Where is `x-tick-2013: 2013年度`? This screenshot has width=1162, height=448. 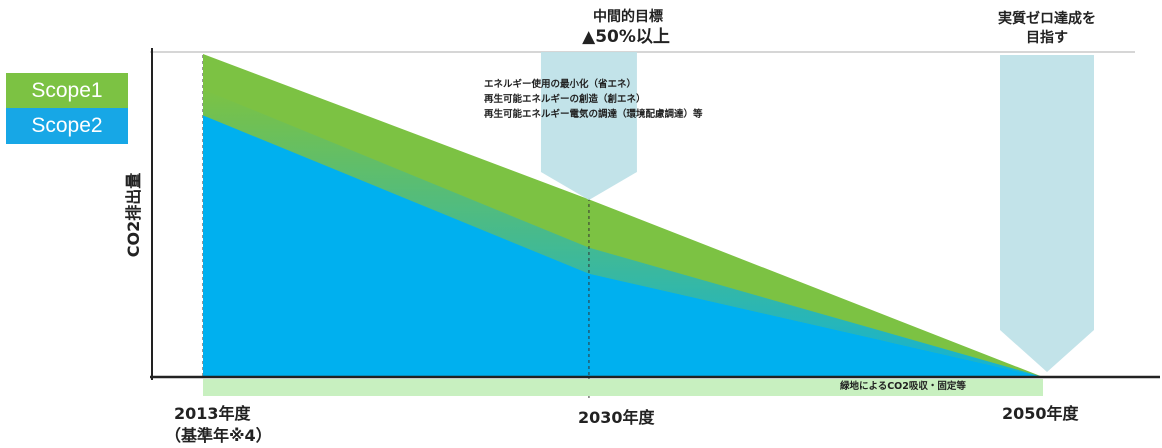
x-tick-2013: 2013年度 is located at coordinates (212, 413).